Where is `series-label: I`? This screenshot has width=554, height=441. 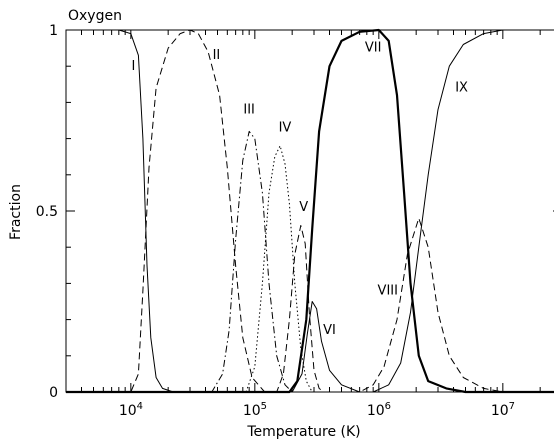
series-label: I is located at coordinates (134, 66).